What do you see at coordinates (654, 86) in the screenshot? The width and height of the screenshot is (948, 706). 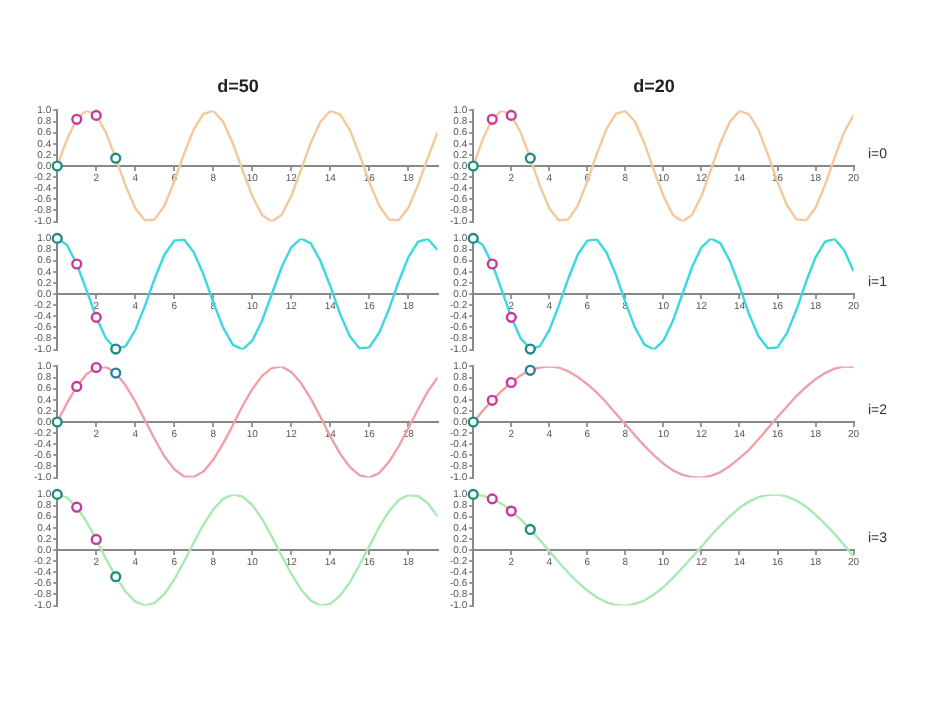 I see `chart-title: d=20` at bounding box center [654, 86].